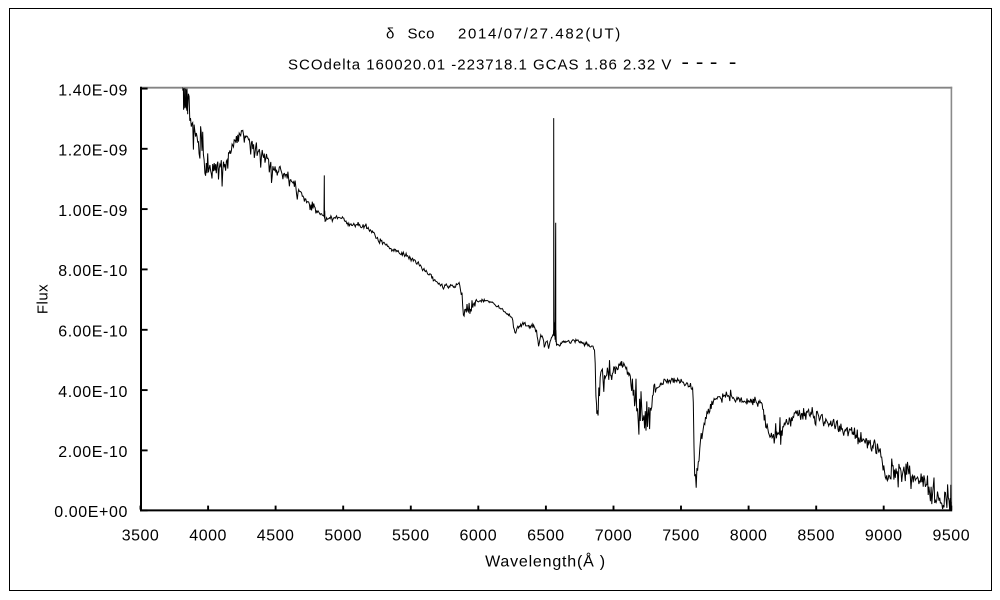 The image size is (1000, 600). Describe the element at coordinates (884, 536) in the screenshot. I see `svg-text: 9000` at that location.